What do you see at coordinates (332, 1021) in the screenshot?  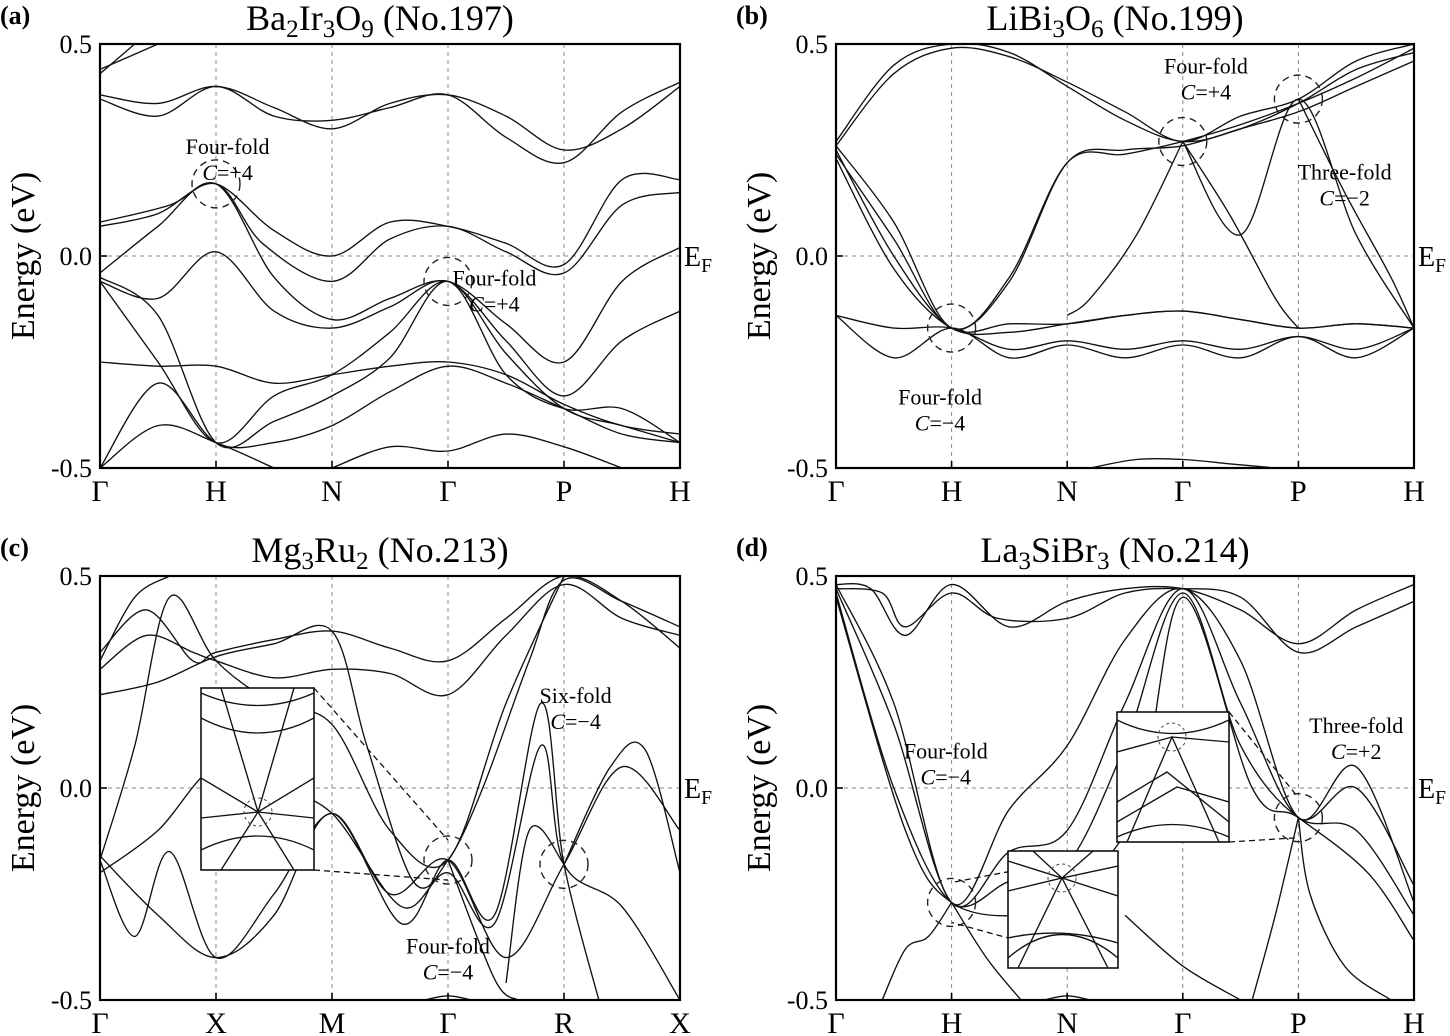 I see `x-tick-label: M` at bounding box center [332, 1021].